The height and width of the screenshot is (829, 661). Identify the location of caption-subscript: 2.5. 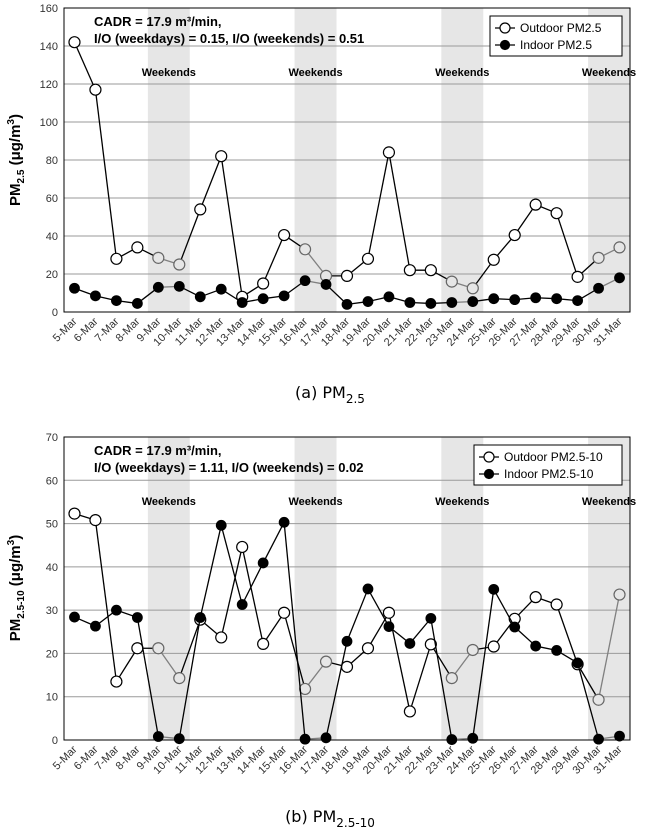
(355, 399).